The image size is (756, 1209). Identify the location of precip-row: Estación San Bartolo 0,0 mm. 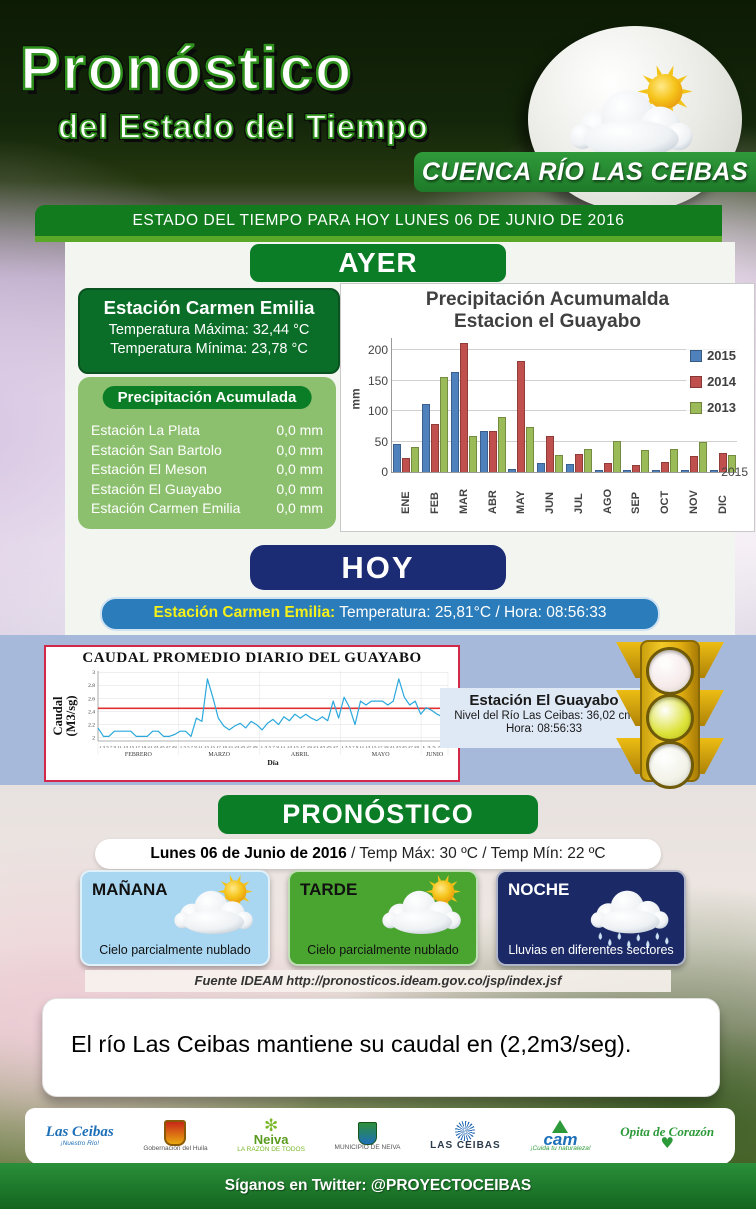
(207, 451).